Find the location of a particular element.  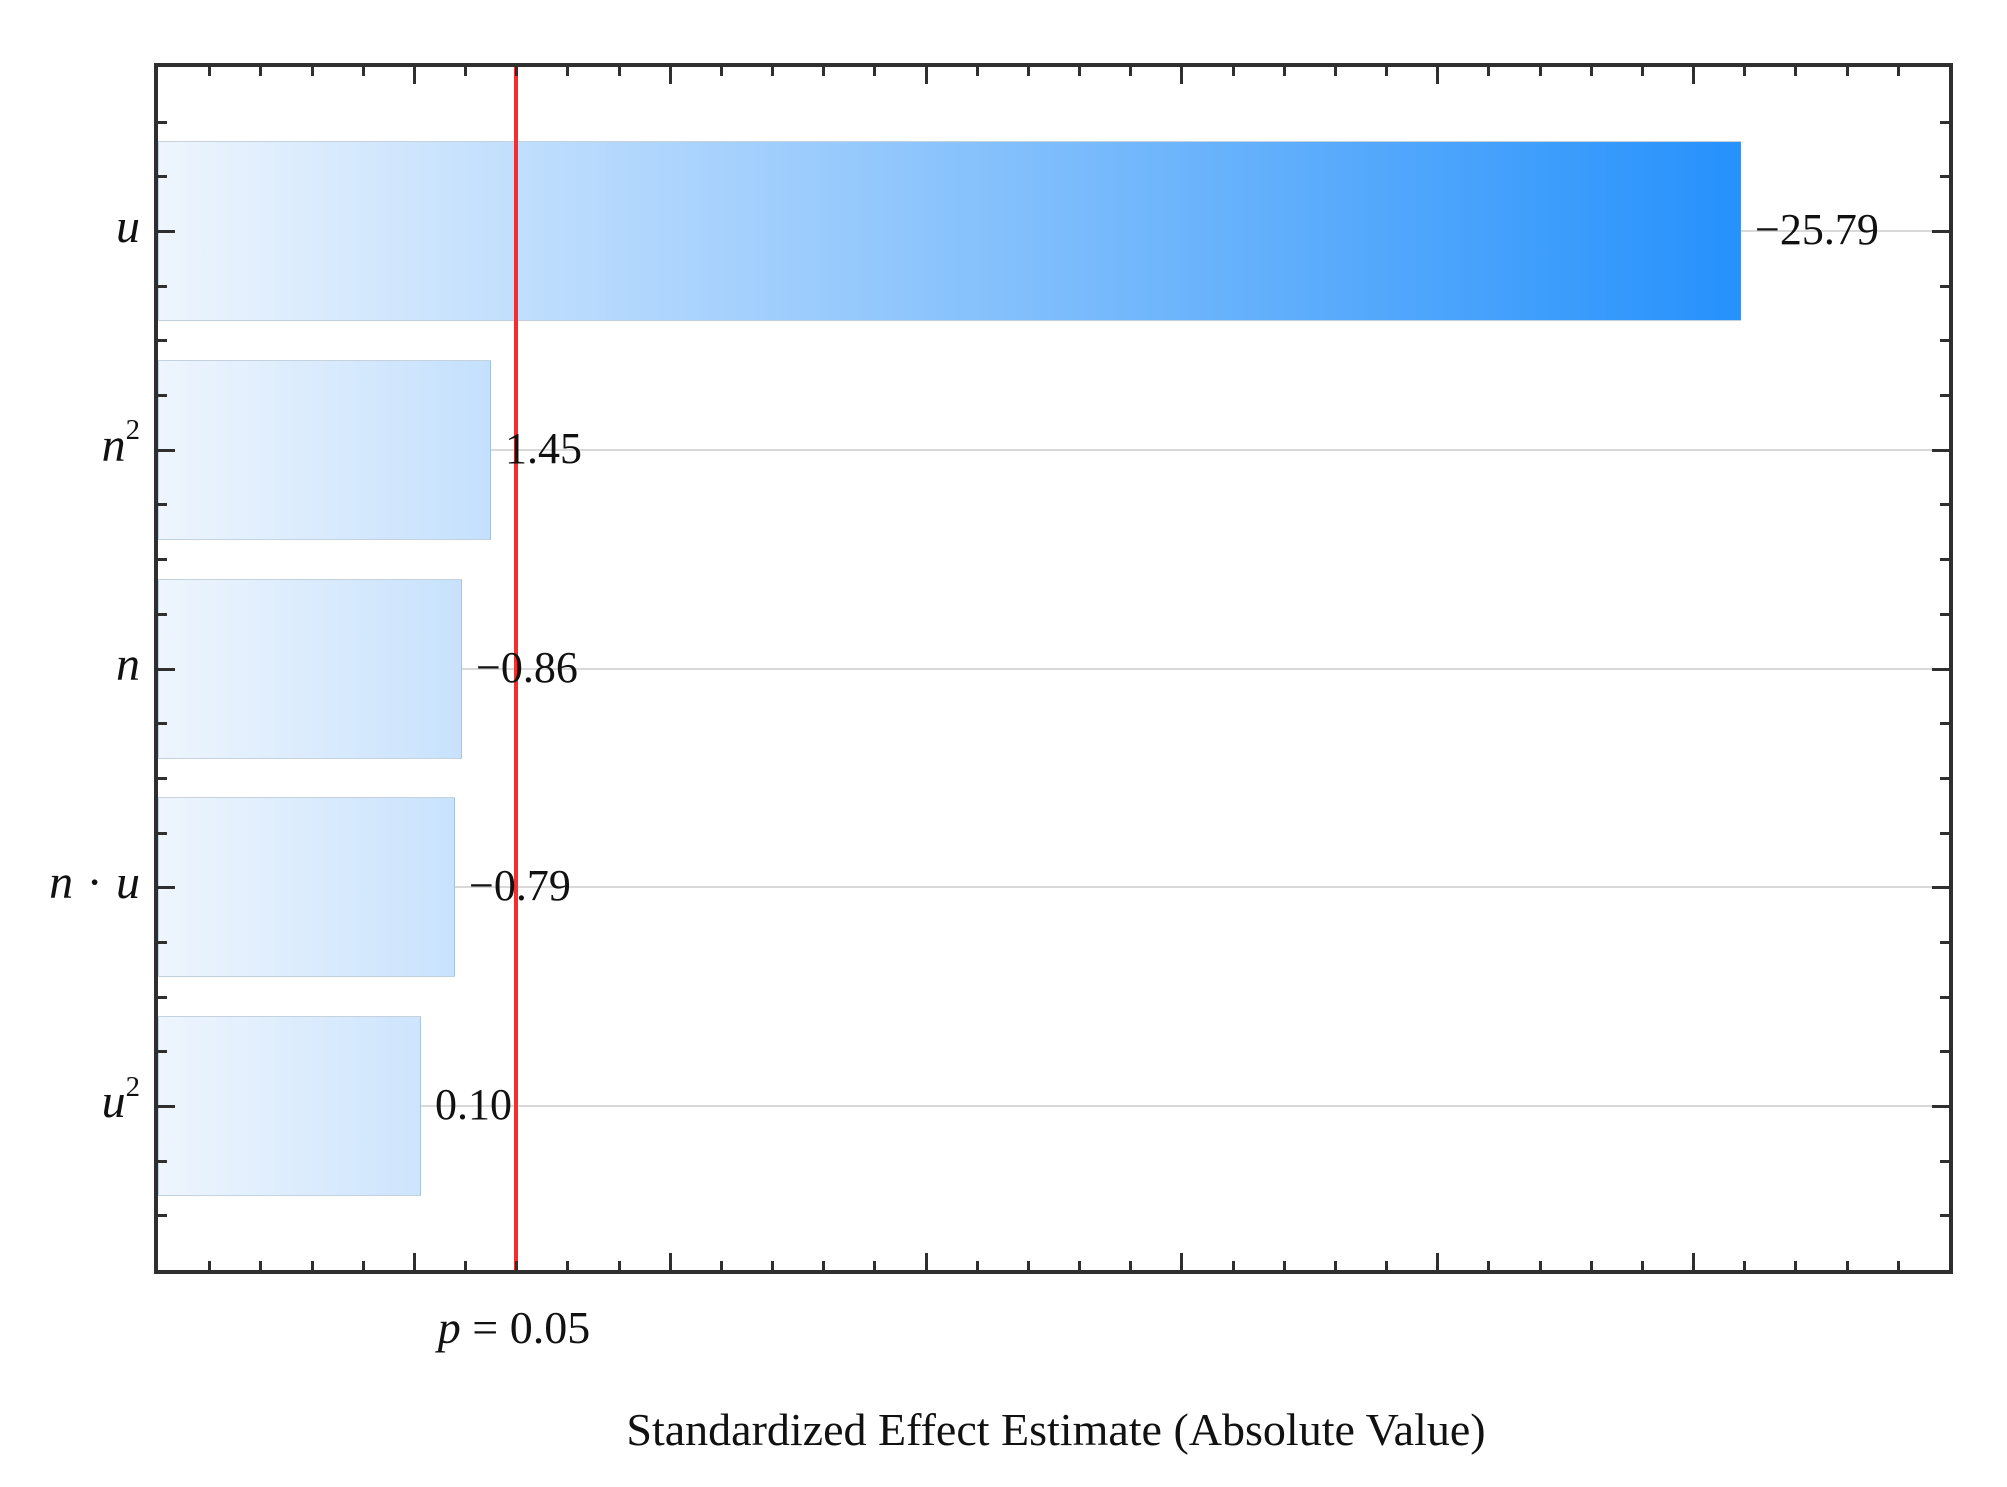

bar-u2 is located at coordinates (289, 1105).